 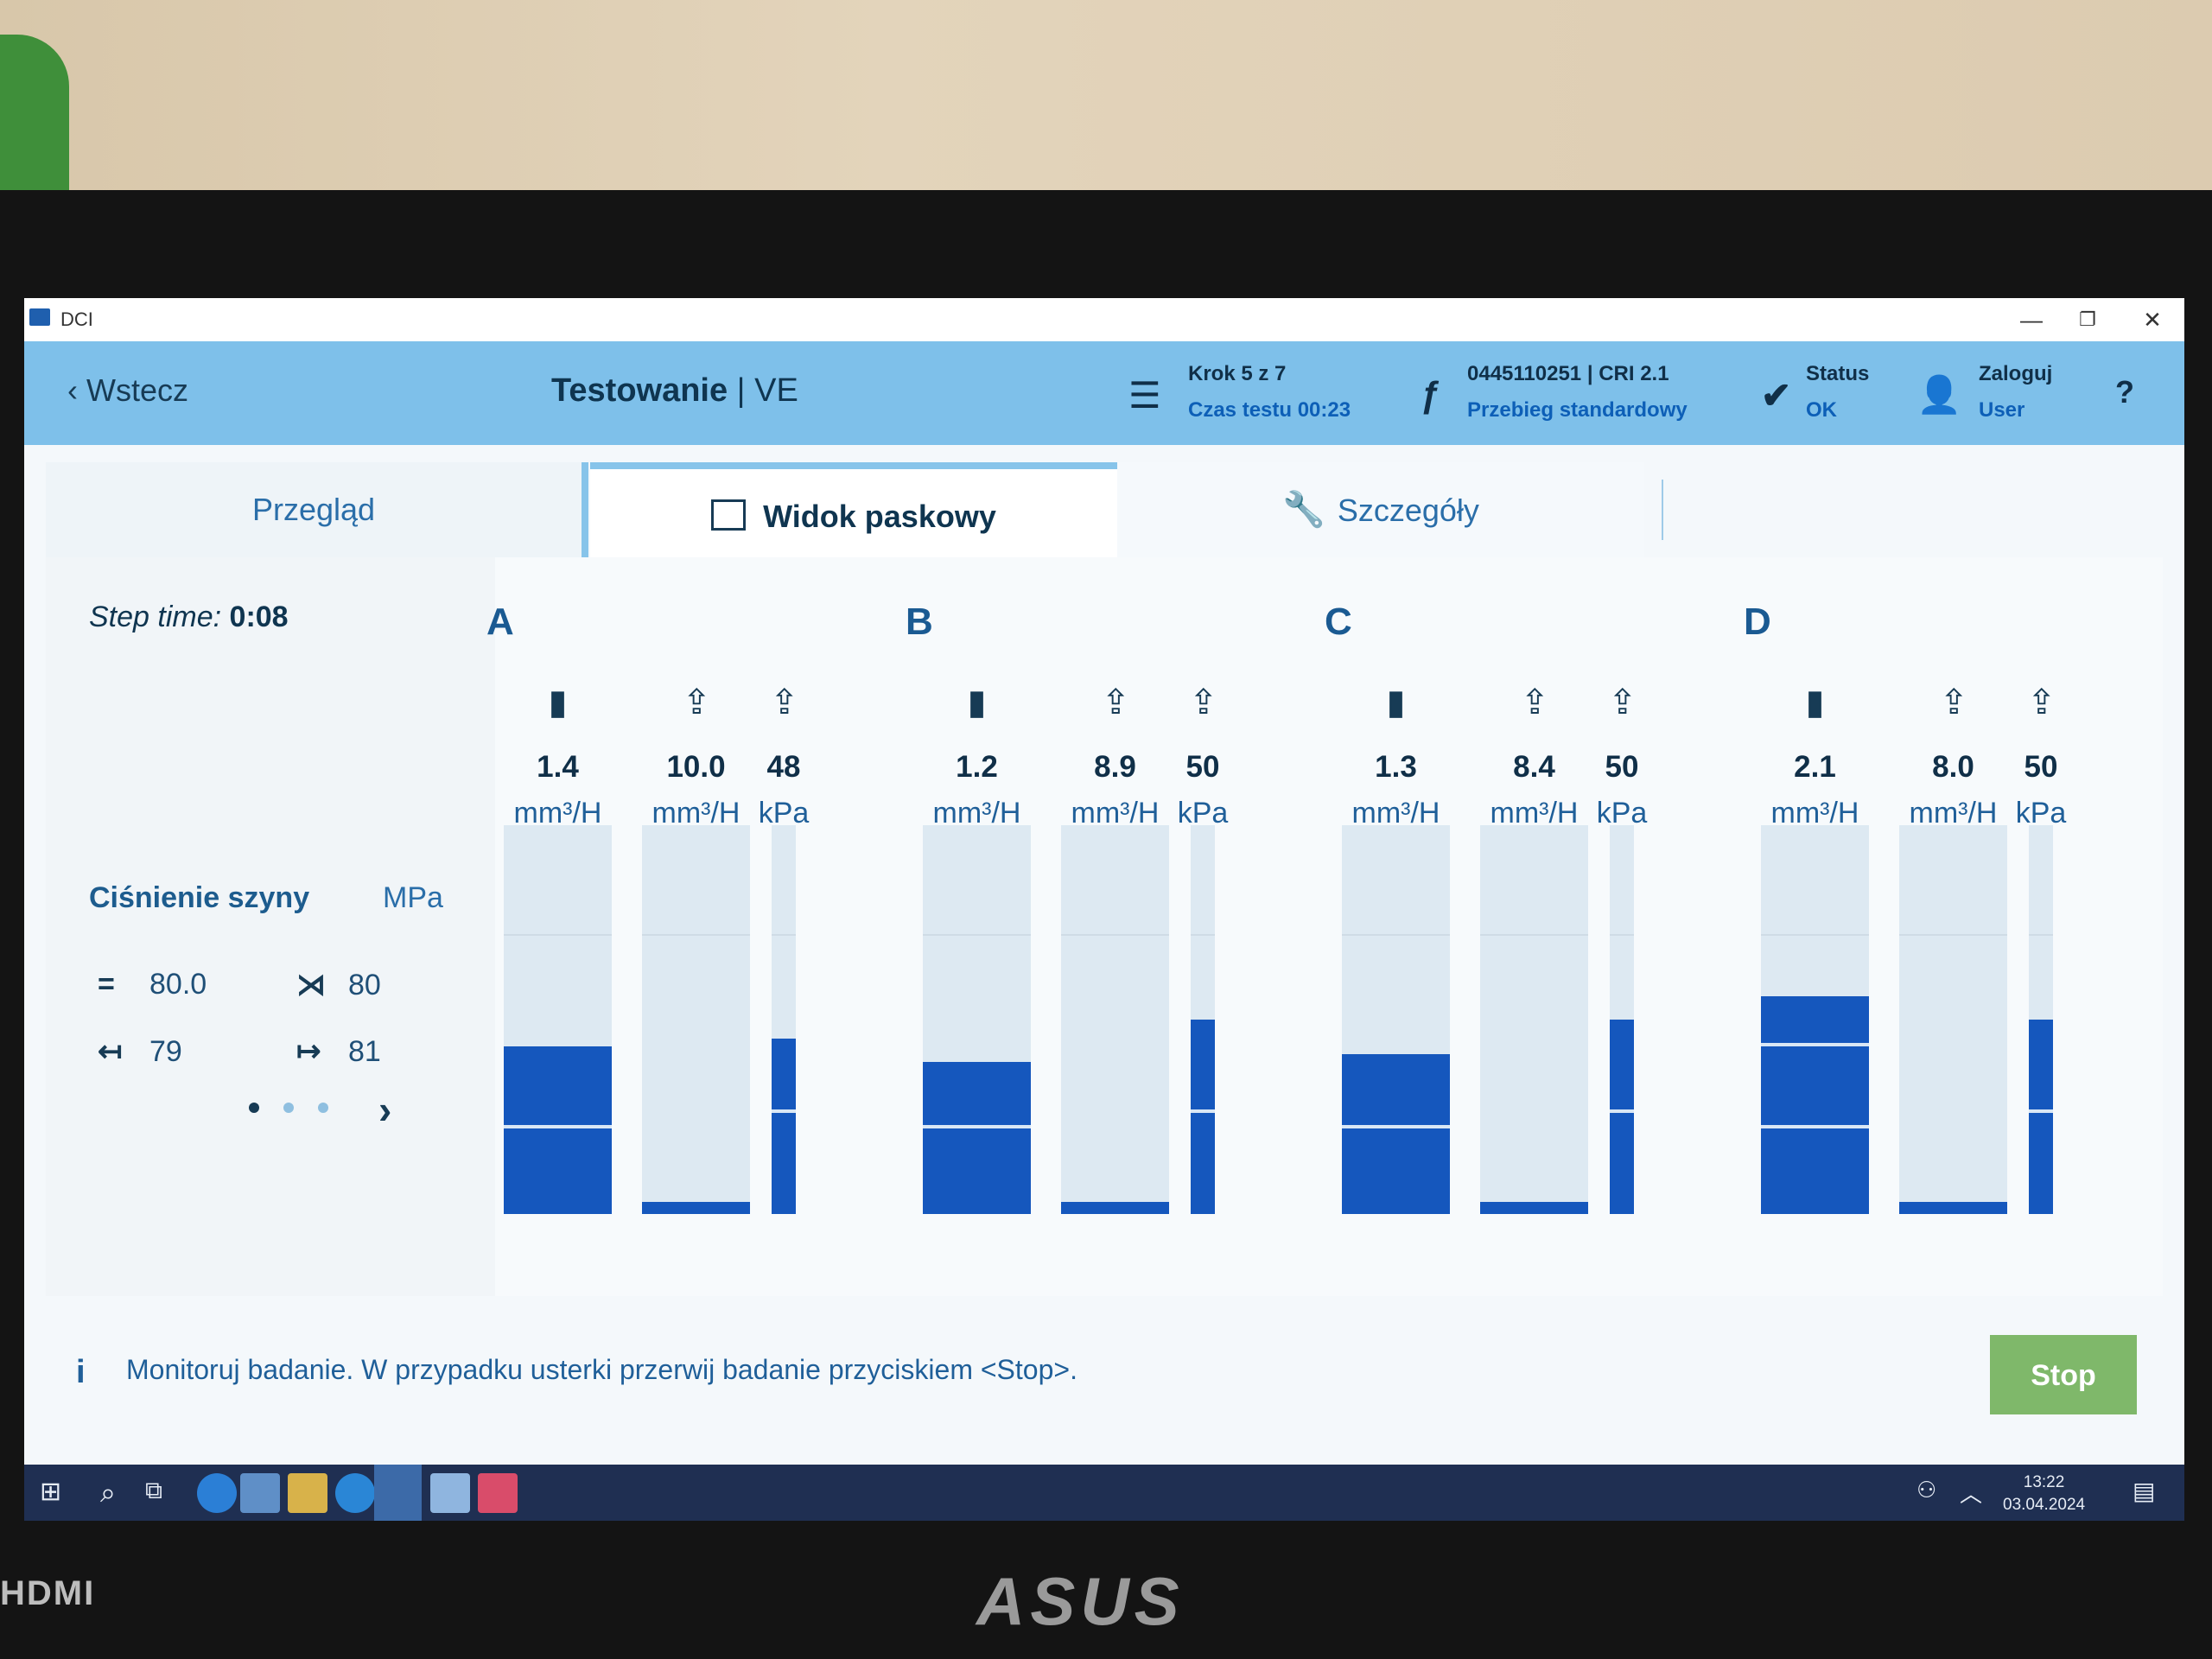 I want to click on tab-details: 🔧 Szczegóły, so click(x=1380, y=509).